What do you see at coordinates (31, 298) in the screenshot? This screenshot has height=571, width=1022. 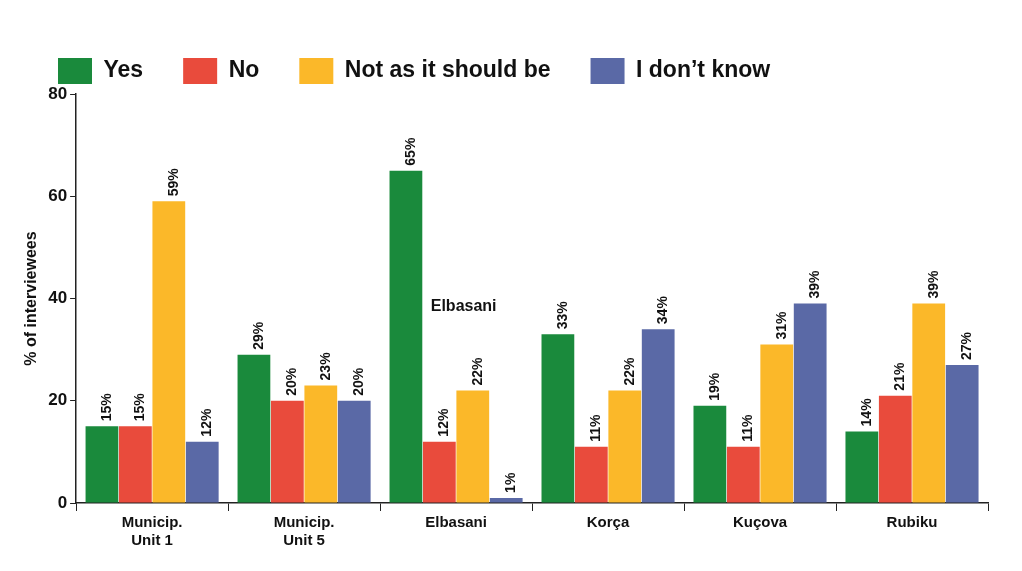 I see `y-axis-title: % of interviewees` at bounding box center [31, 298].